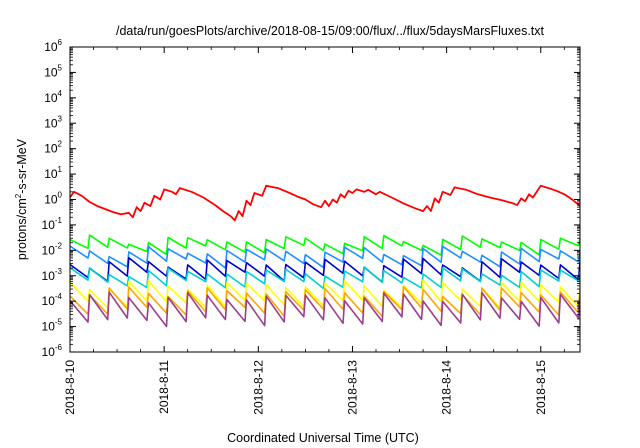 The image size is (640, 448). I want to click on y-tick-label: 10⁻⁵, so click(52, 326).